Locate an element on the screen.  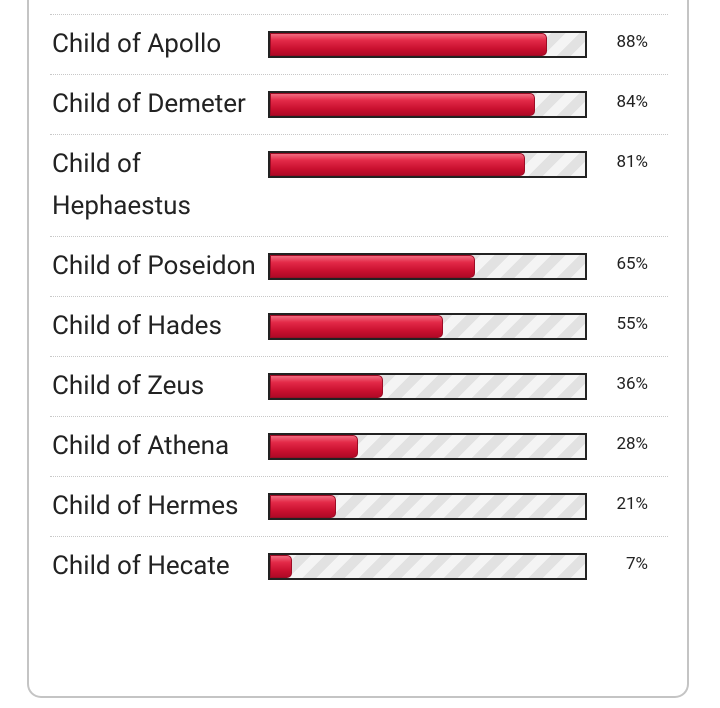
result-row: Child of Poseidon 65% is located at coordinates (359, 266).